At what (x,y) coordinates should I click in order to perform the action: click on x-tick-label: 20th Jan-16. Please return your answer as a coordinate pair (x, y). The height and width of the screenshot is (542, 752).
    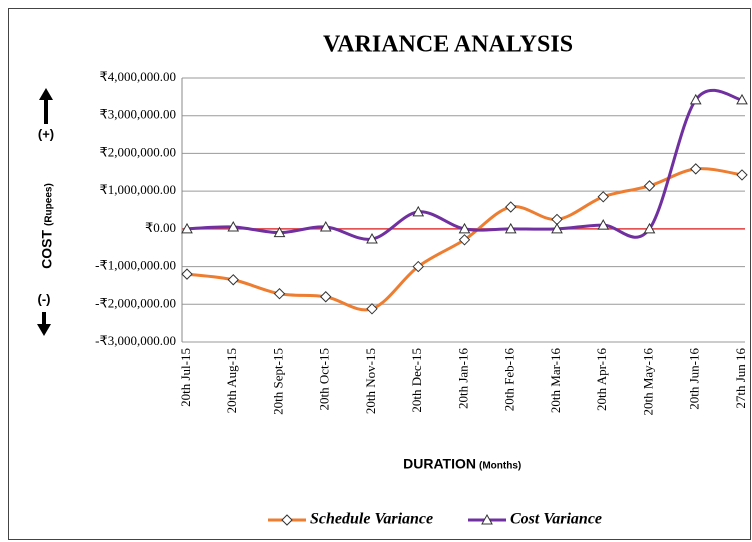
    Looking at the image, I should click on (462, 379).